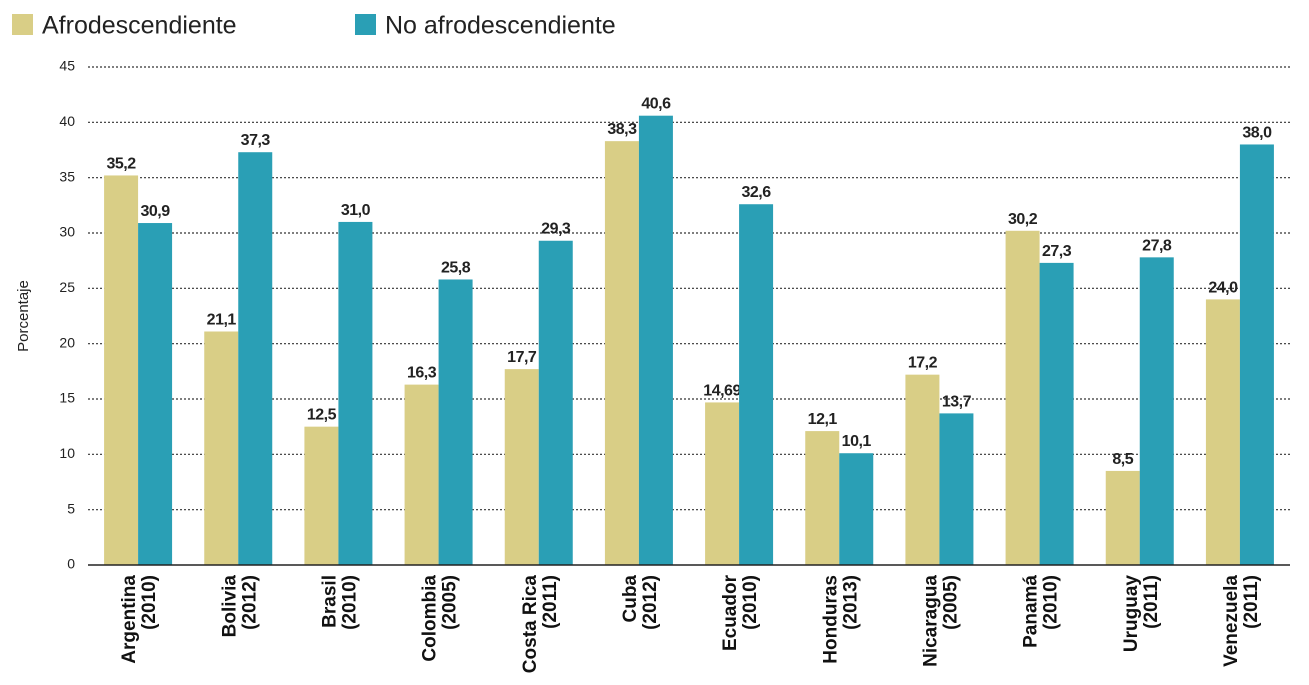  What do you see at coordinates (440, 618) in the screenshot?
I see `x-tick-label: Colombia(2005)` at bounding box center [440, 618].